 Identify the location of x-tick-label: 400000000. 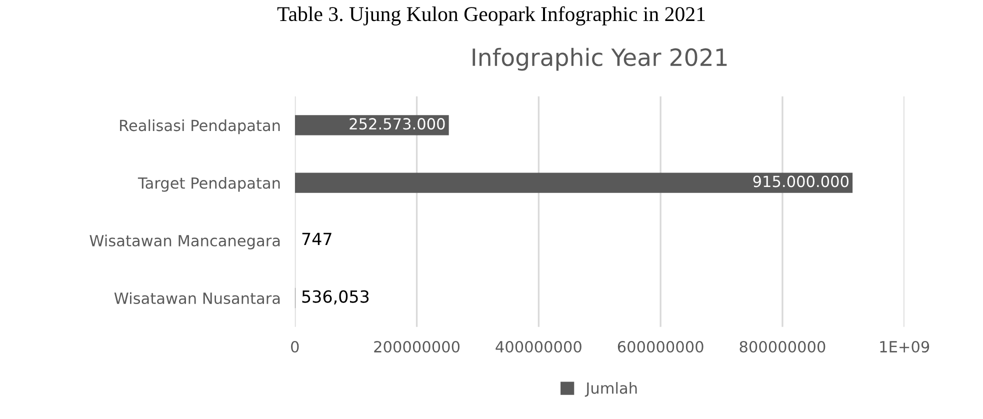
(539, 346).